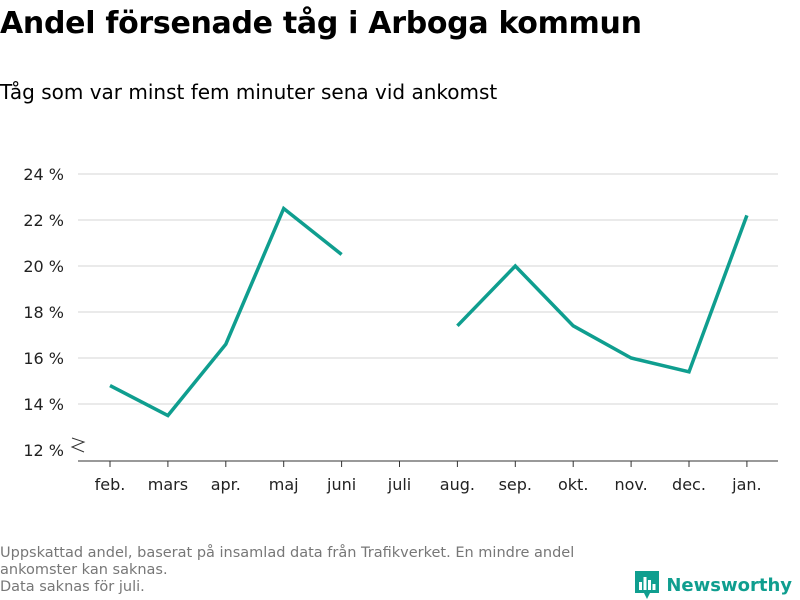 Image resolution: width=800 pixels, height=600 pixels. What do you see at coordinates (573, 484) in the screenshot?
I see `x-tick-label: okt.` at bounding box center [573, 484].